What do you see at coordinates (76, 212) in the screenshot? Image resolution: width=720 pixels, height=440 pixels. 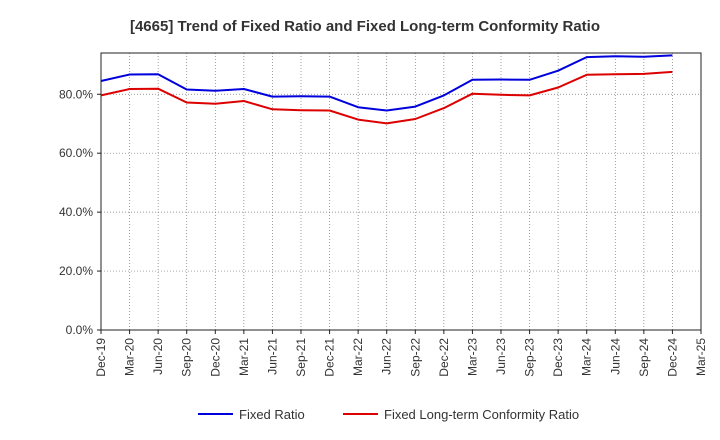 I see `y-tick-label: 40.0%` at bounding box center [76, 212].